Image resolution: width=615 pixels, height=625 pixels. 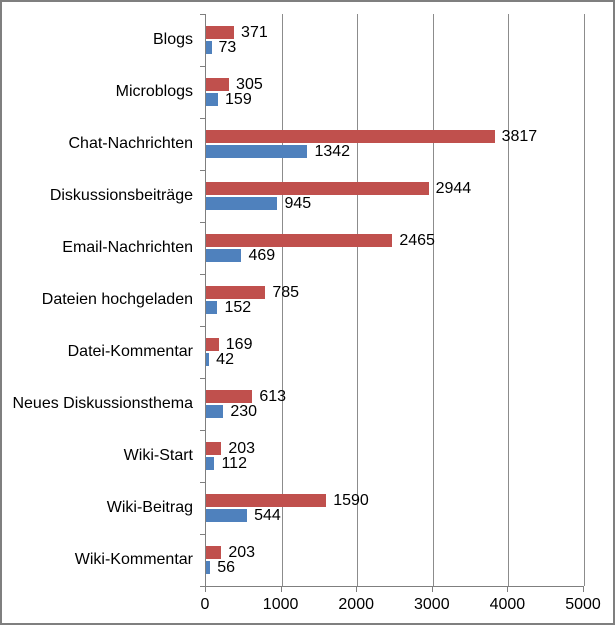 What do you see at coordinates (395, 360) in the screenshot?
I see `bar-line: 42` at bounding box center [395, 360].